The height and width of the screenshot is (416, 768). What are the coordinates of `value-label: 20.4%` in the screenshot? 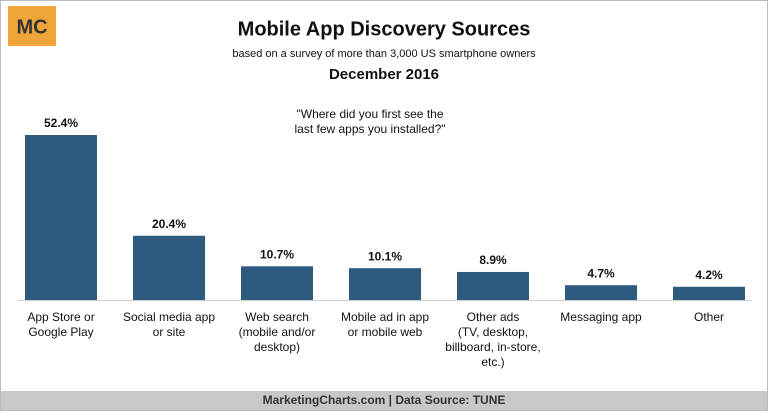 It's located at (169, 224).